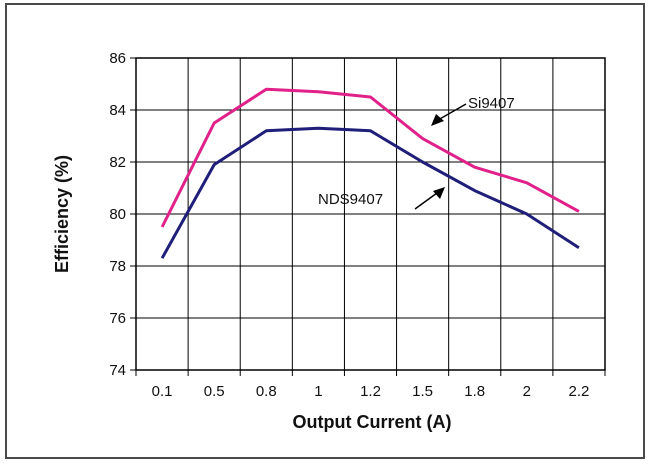 The image size is (653, 465). Describe the element at coordinates (117, 370) in the screenshot. I see `y-tick-label: 74` at that location.